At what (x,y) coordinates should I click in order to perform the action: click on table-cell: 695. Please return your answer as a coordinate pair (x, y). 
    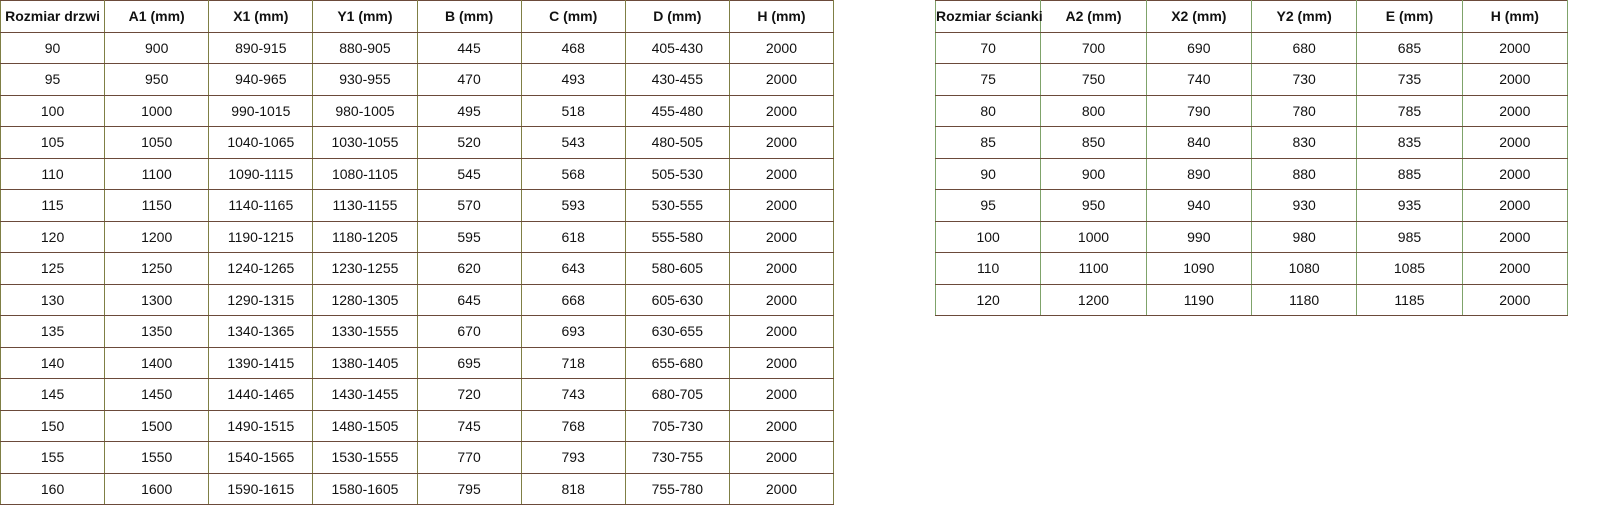
    Looking at the image, I should click on (469, 362).